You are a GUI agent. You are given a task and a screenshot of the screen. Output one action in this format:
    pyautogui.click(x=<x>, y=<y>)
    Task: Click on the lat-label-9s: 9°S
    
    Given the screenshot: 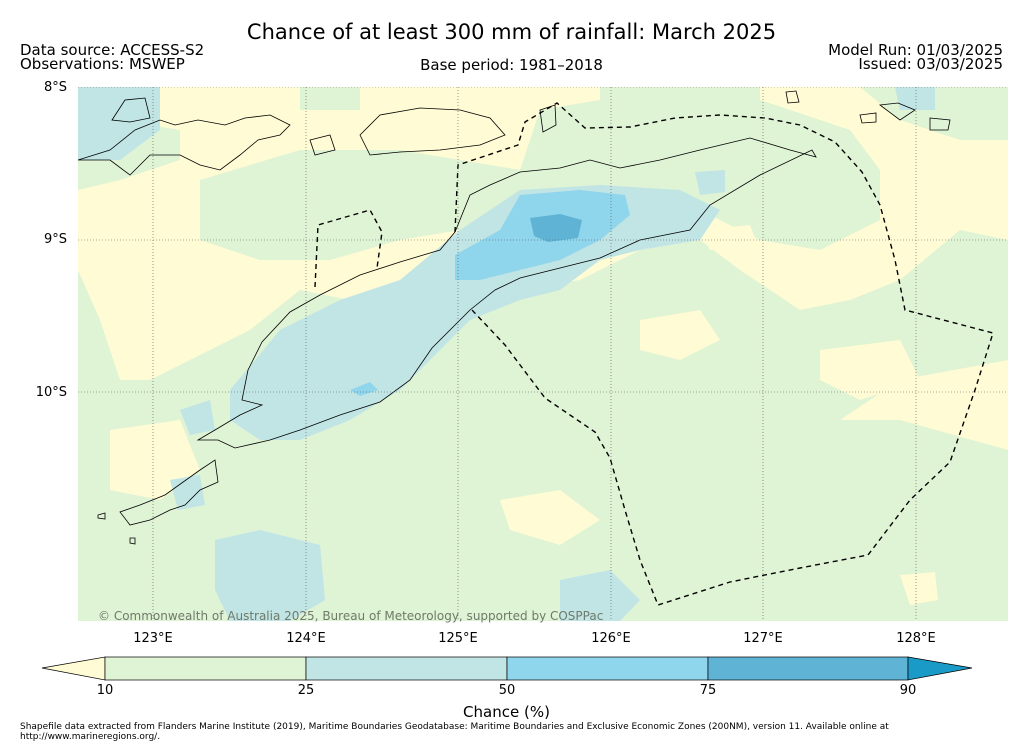 What is the action you would take?
    pyautogui.click(x=55, y=239)
    